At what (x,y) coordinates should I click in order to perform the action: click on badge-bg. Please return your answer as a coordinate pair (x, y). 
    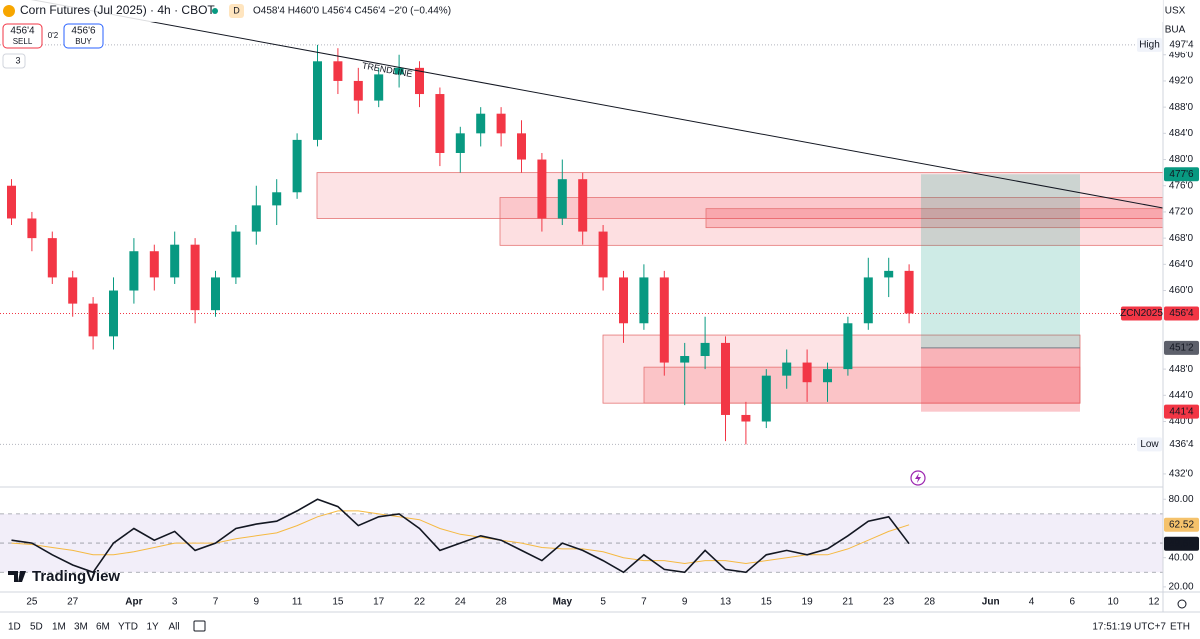
    Looking at the image, I should click on (236, 11).